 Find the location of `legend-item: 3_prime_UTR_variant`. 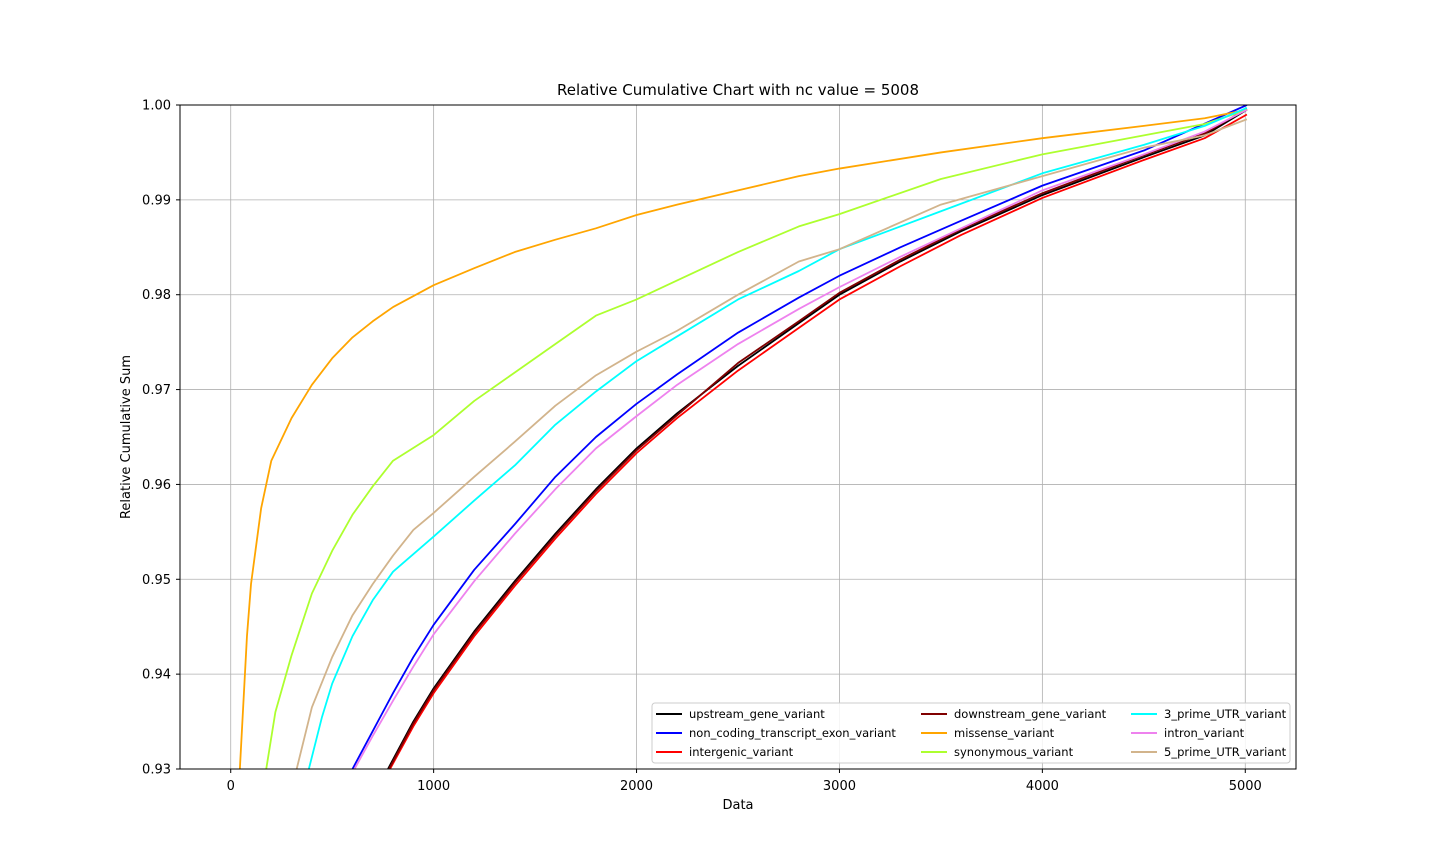

legend-item: 3_prime_UTR_variant is located at coordinates (1209, 714).